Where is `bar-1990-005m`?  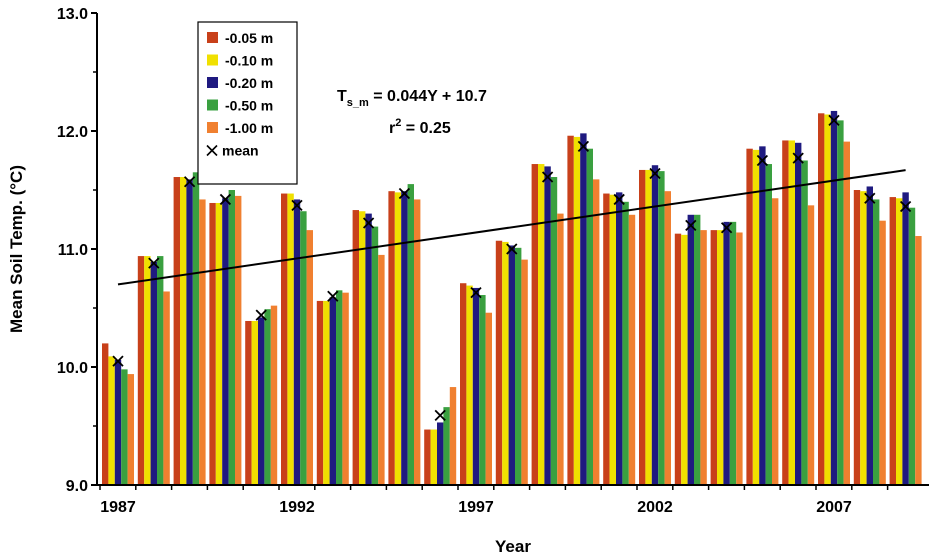
bar-1990-005m is located at coordinates (212, 344).